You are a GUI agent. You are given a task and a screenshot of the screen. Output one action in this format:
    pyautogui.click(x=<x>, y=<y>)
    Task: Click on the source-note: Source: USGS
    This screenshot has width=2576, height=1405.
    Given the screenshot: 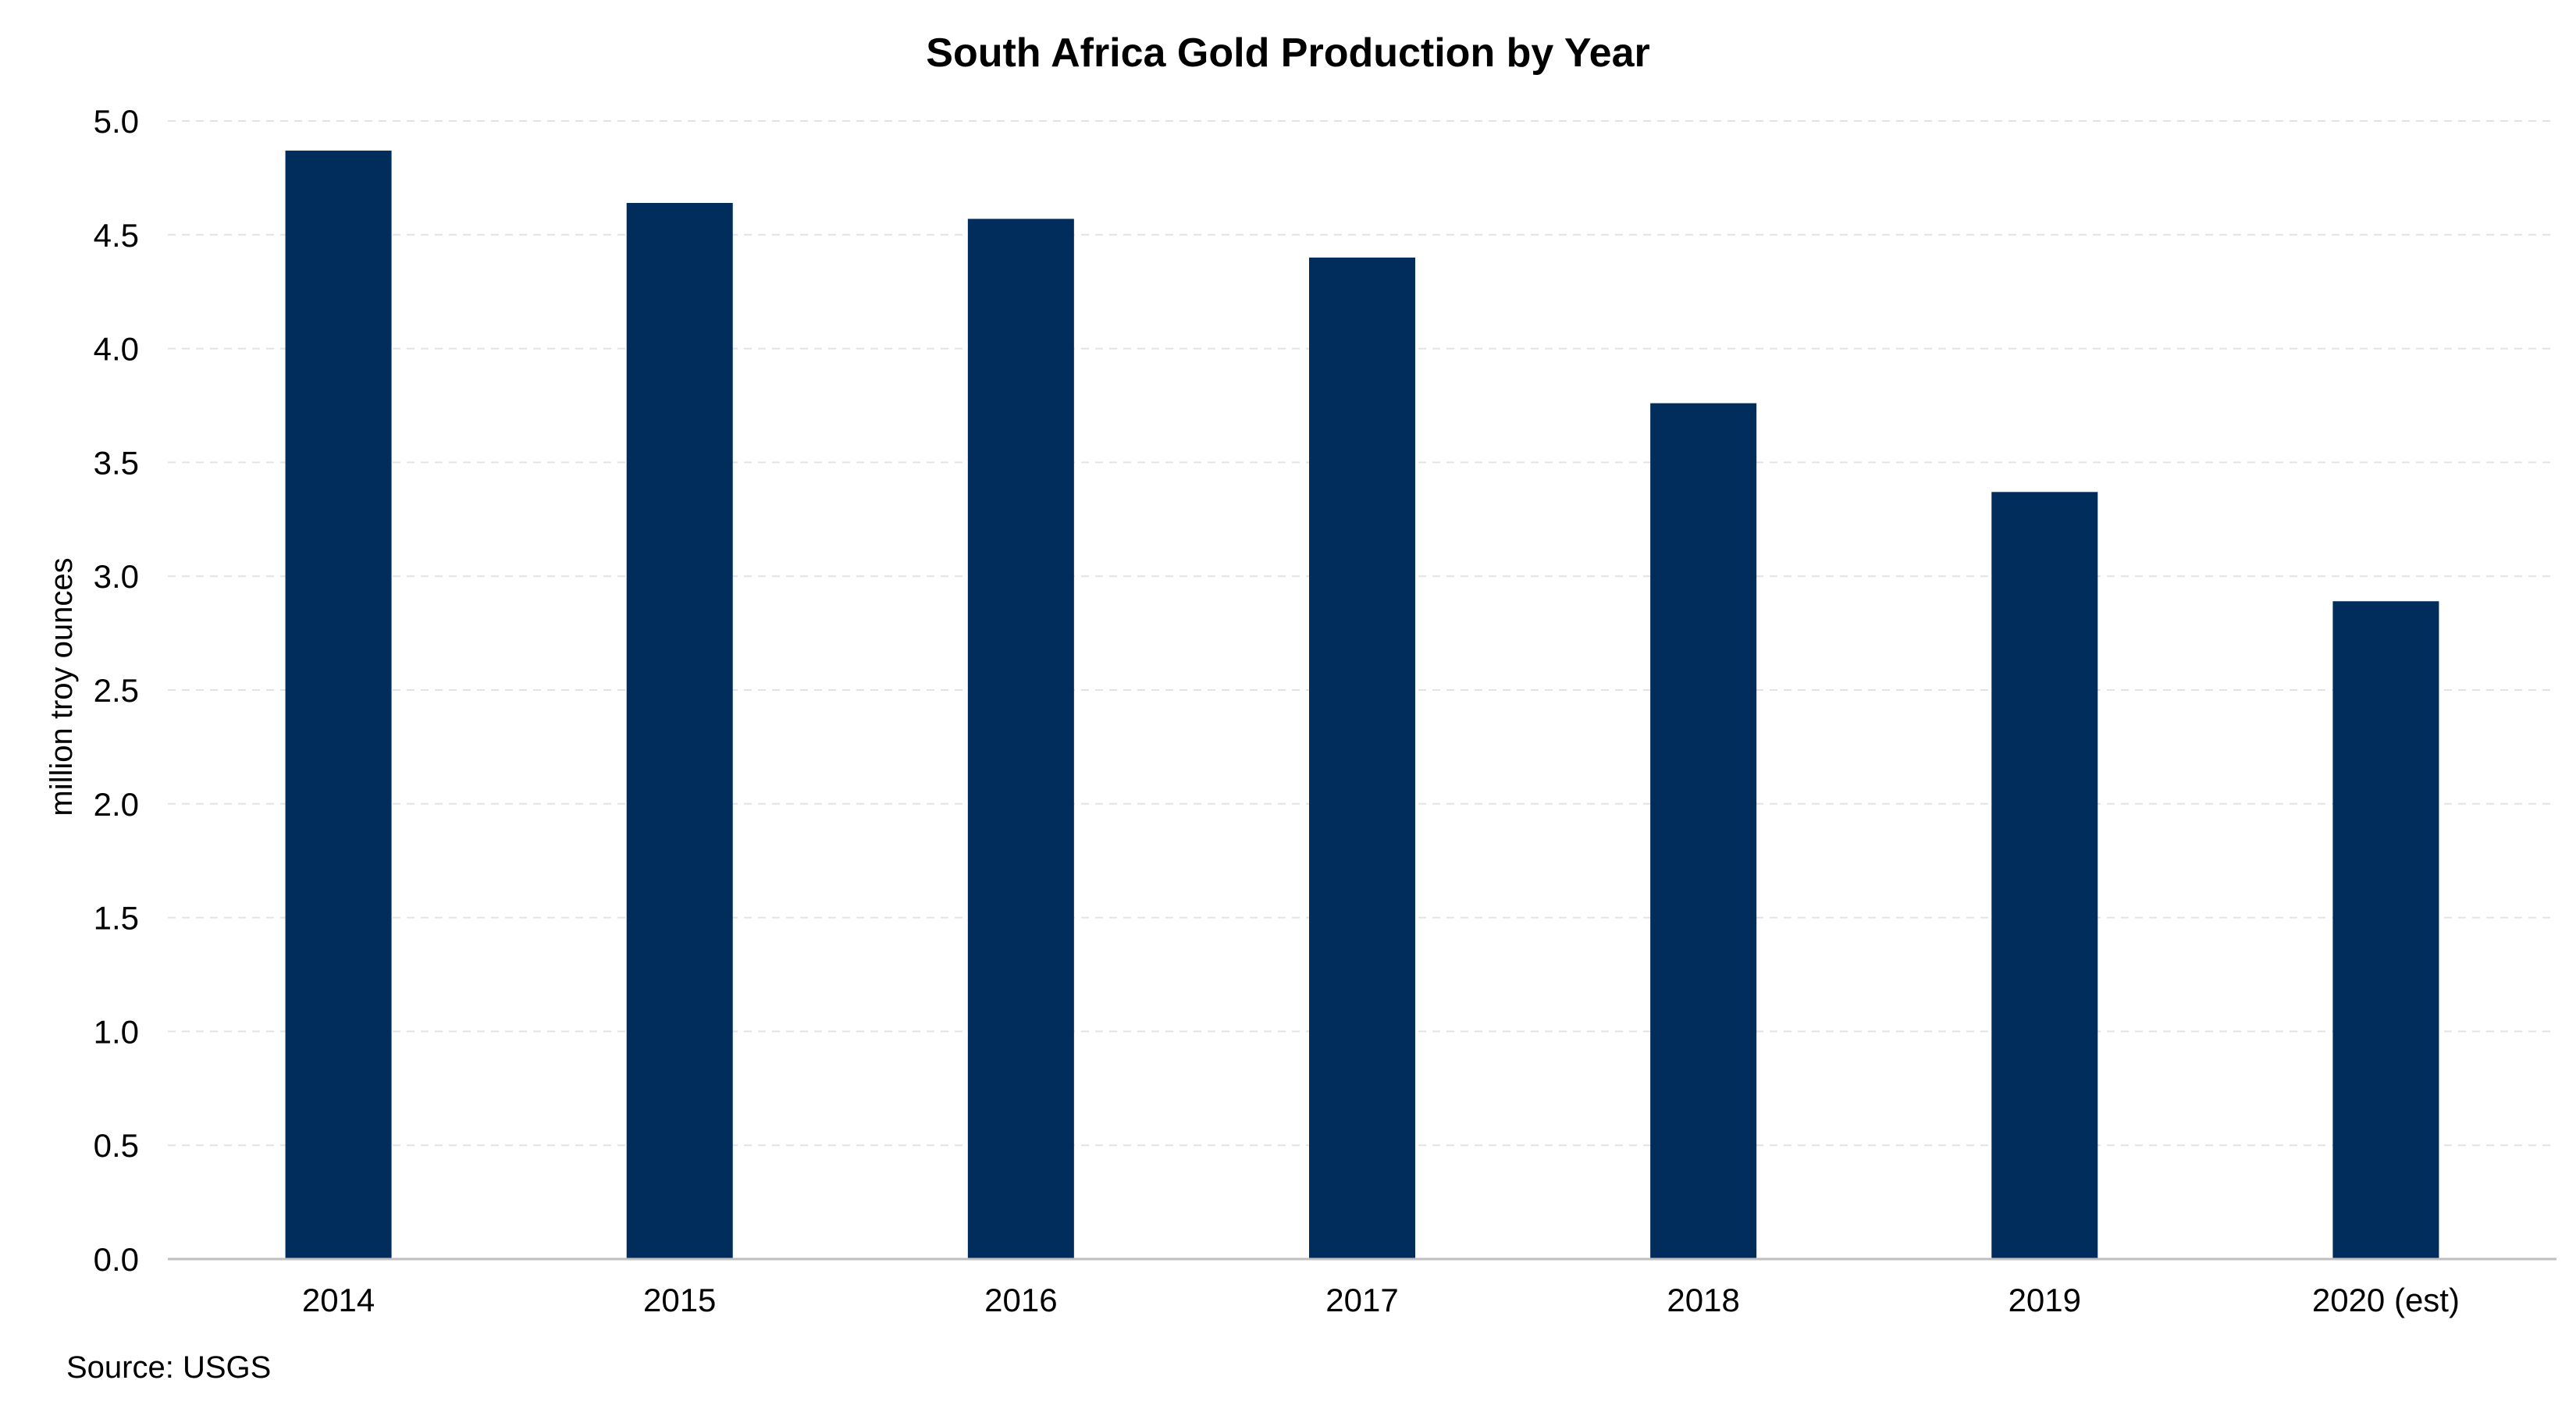 What is the action you would take?
    pyautogui.click(x=168, y=1367)
    